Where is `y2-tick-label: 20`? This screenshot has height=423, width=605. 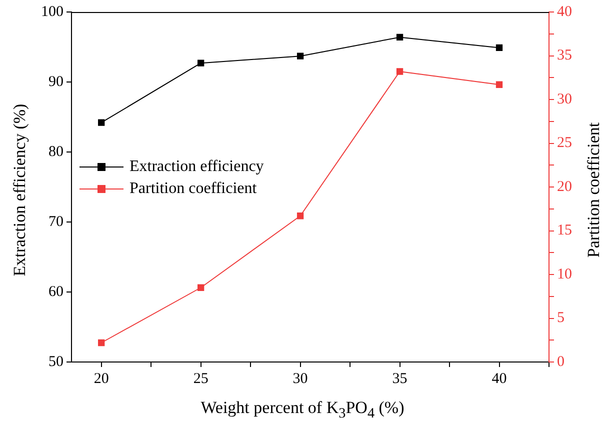
y2-tick-label: 20 is located at coordinates (564, 186).